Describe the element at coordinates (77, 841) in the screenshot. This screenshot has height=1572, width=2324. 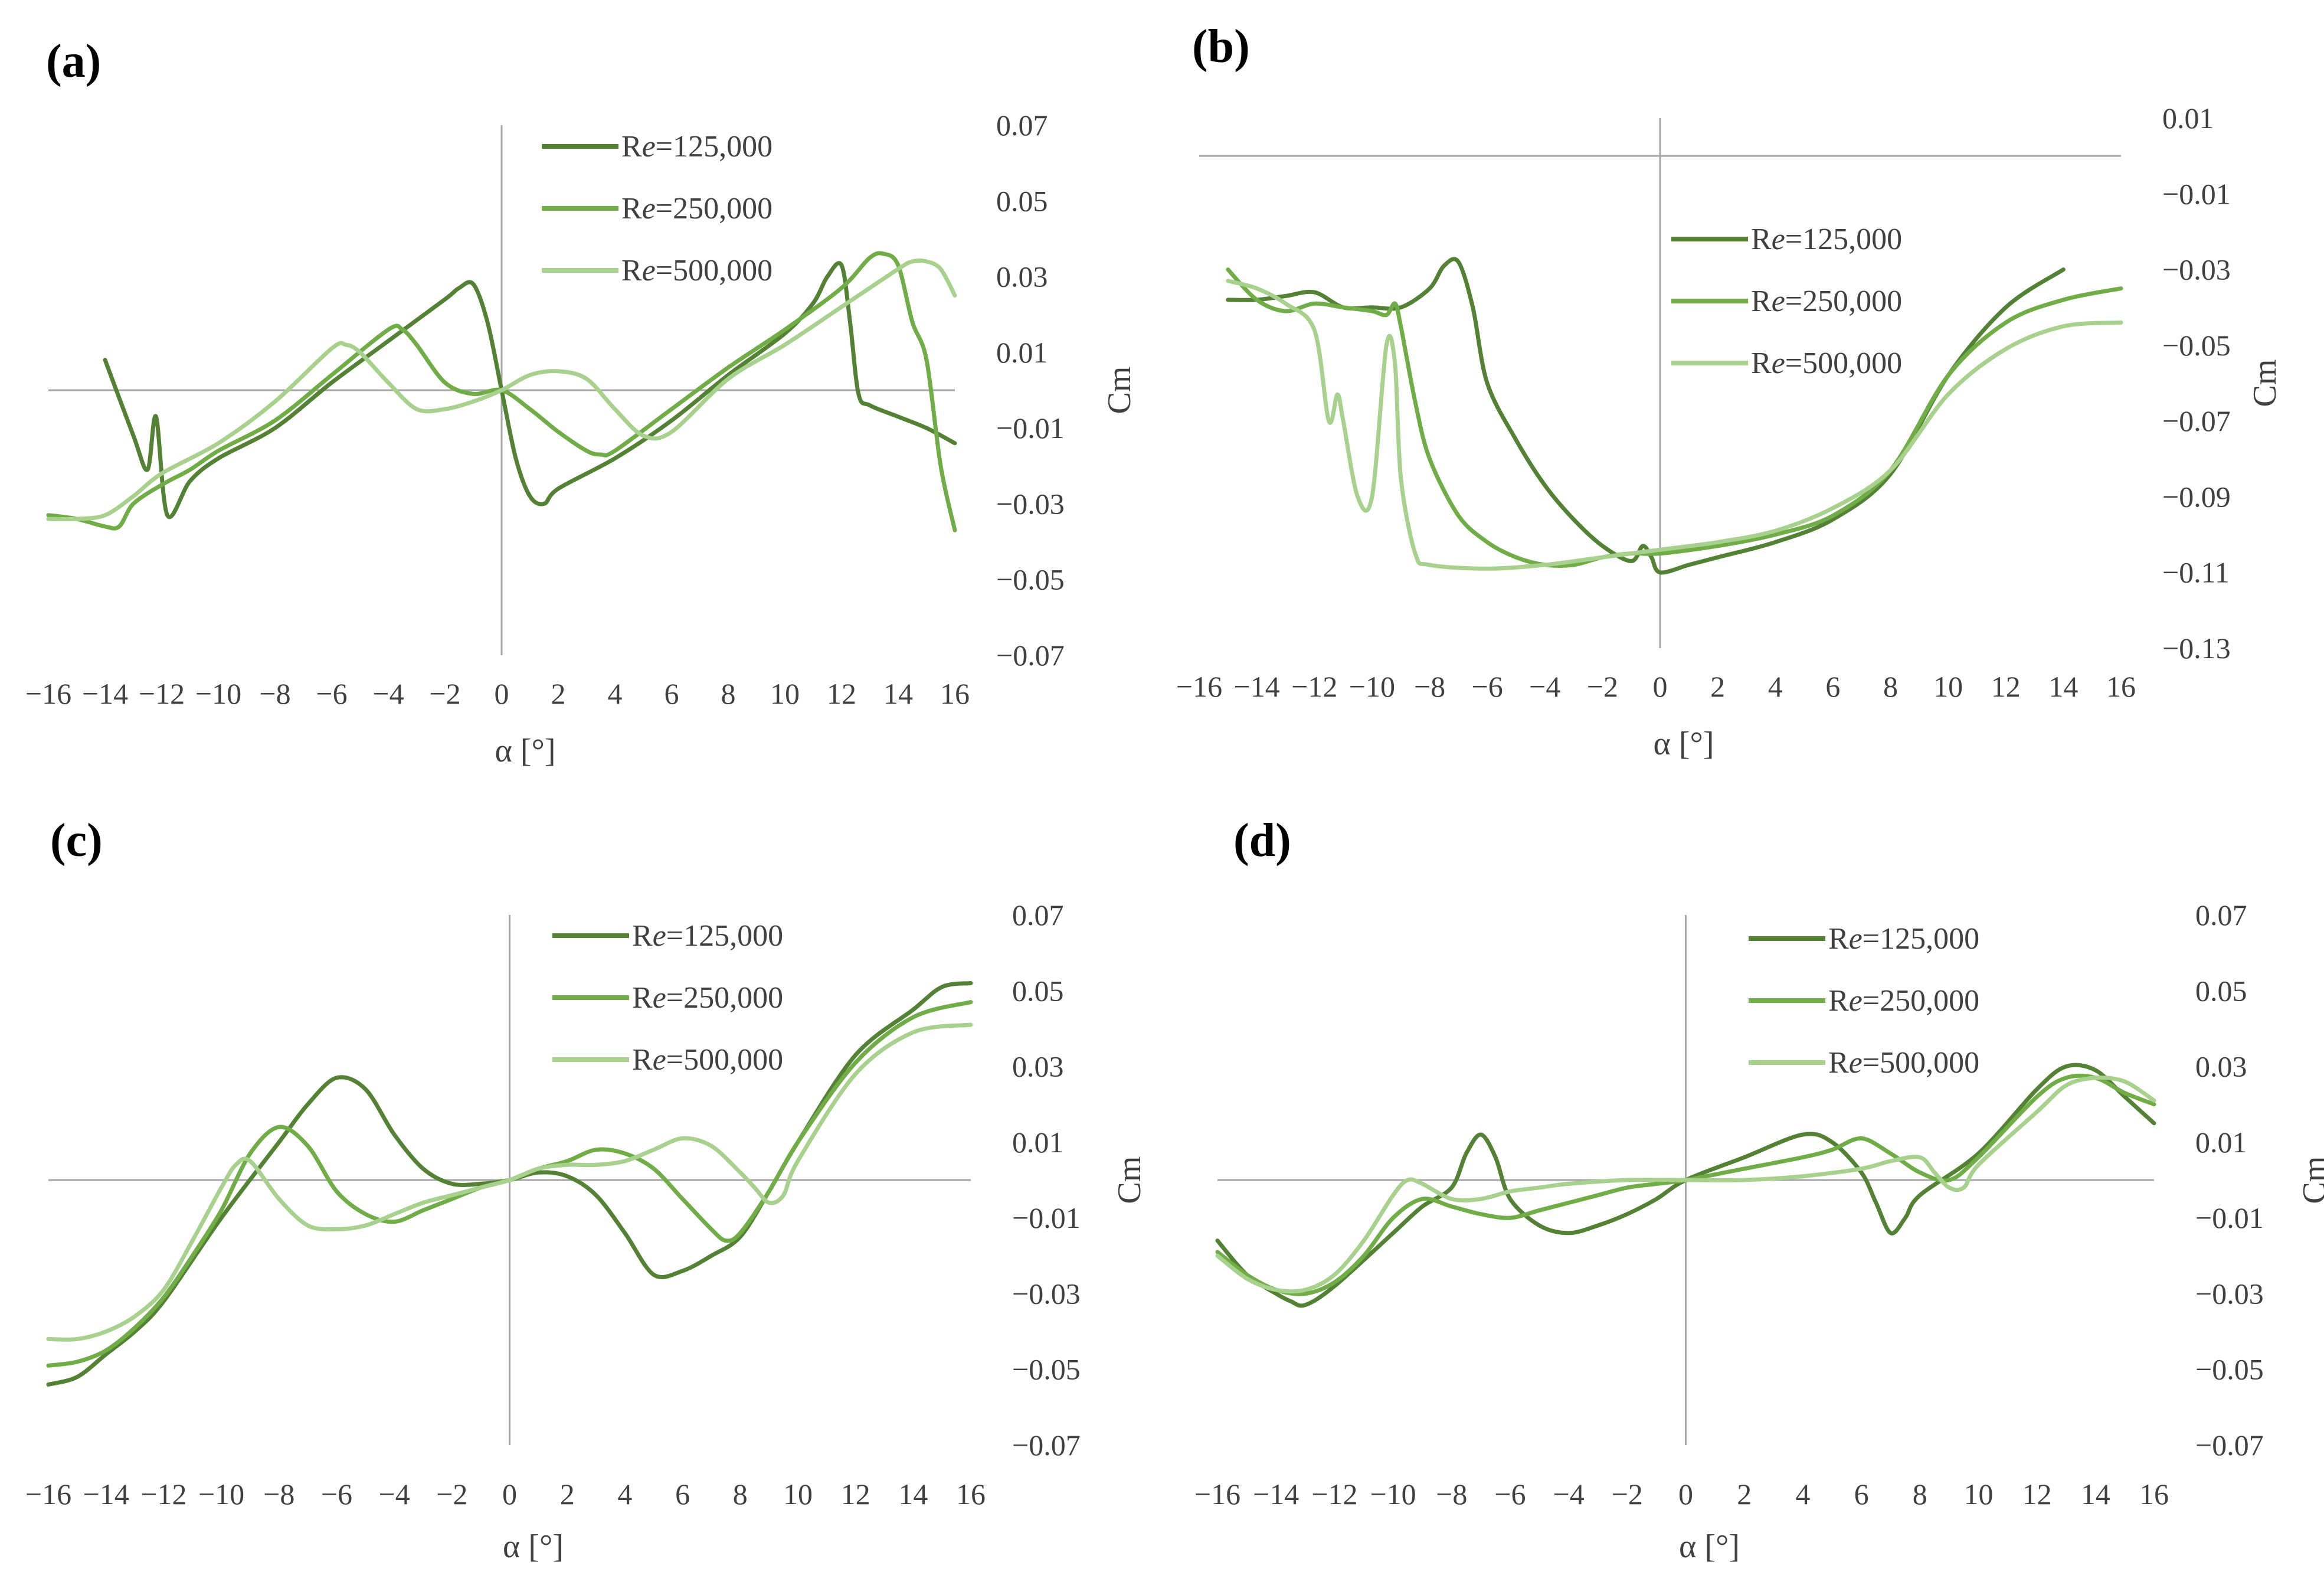
I see `panel-label: (c)` at that location.